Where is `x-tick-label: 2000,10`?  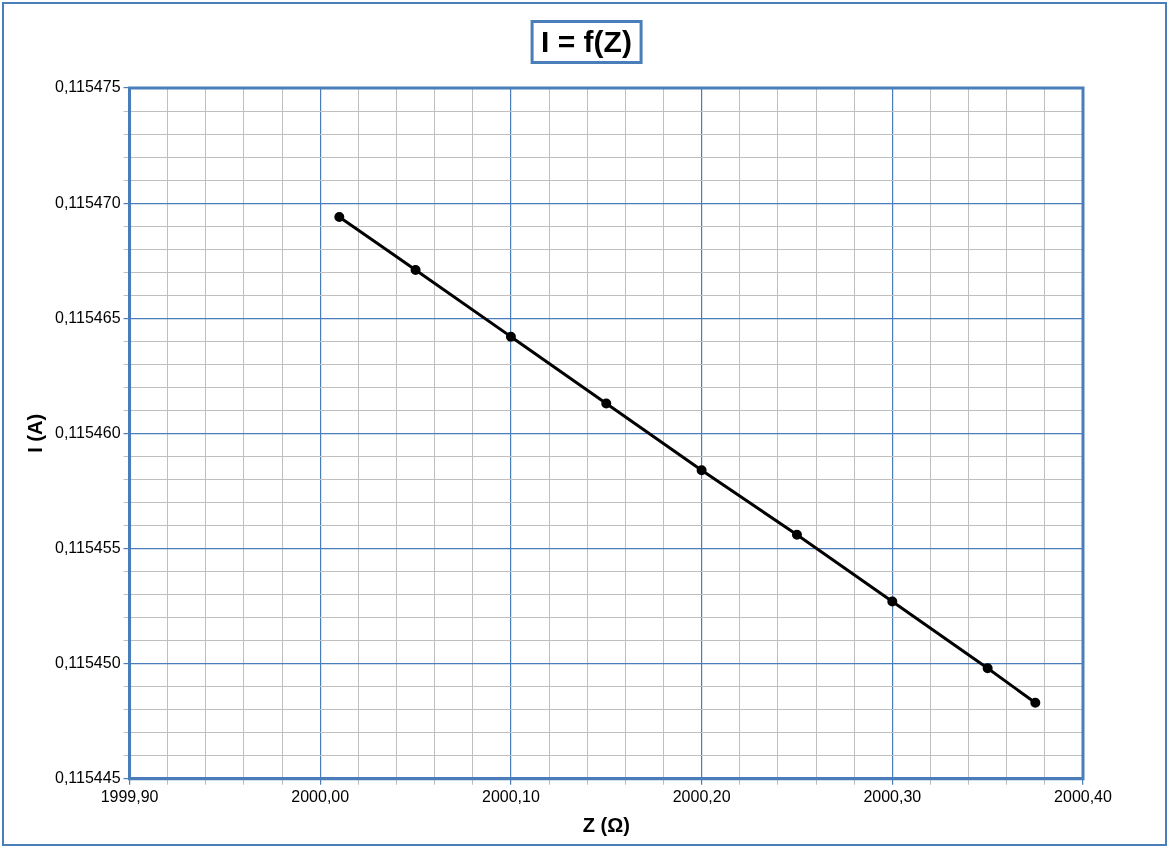 x-tick-label: 2000,10 is located at coordinates (511, 796).